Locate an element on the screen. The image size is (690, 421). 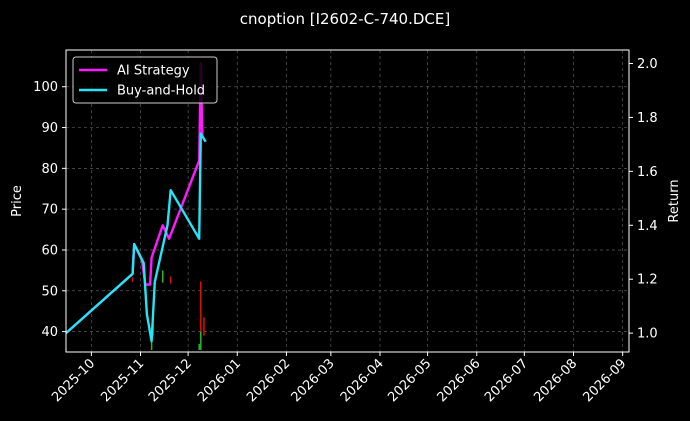
legend: AI Strategy Buy-and-Hold is located at coordinates (145, 80).